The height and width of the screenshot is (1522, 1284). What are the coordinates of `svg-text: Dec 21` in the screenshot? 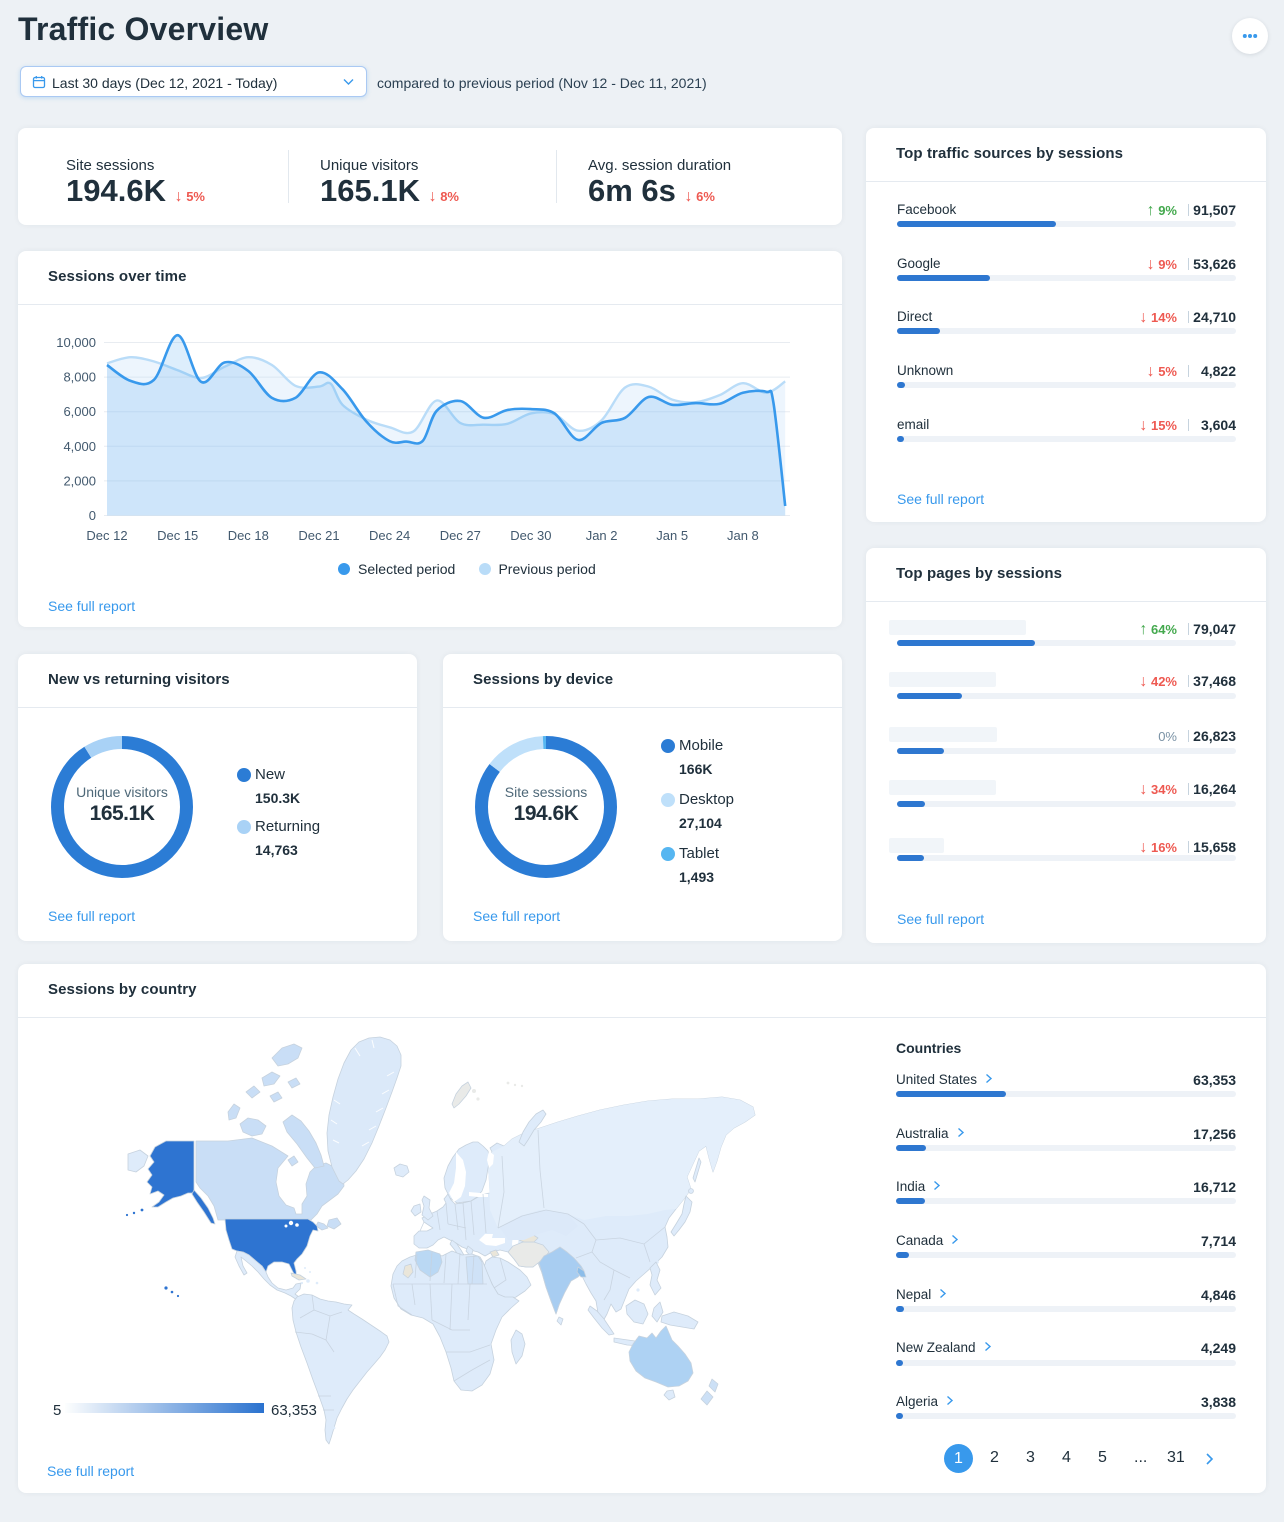 It's located at (318, 535).